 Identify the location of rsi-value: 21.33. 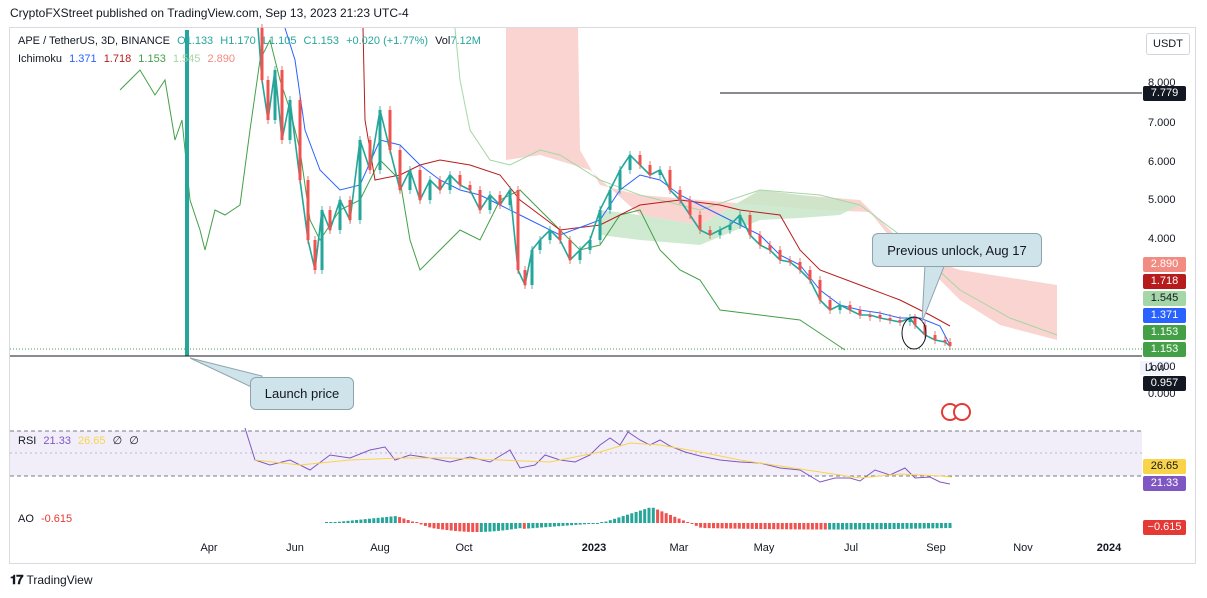
(57, 441).